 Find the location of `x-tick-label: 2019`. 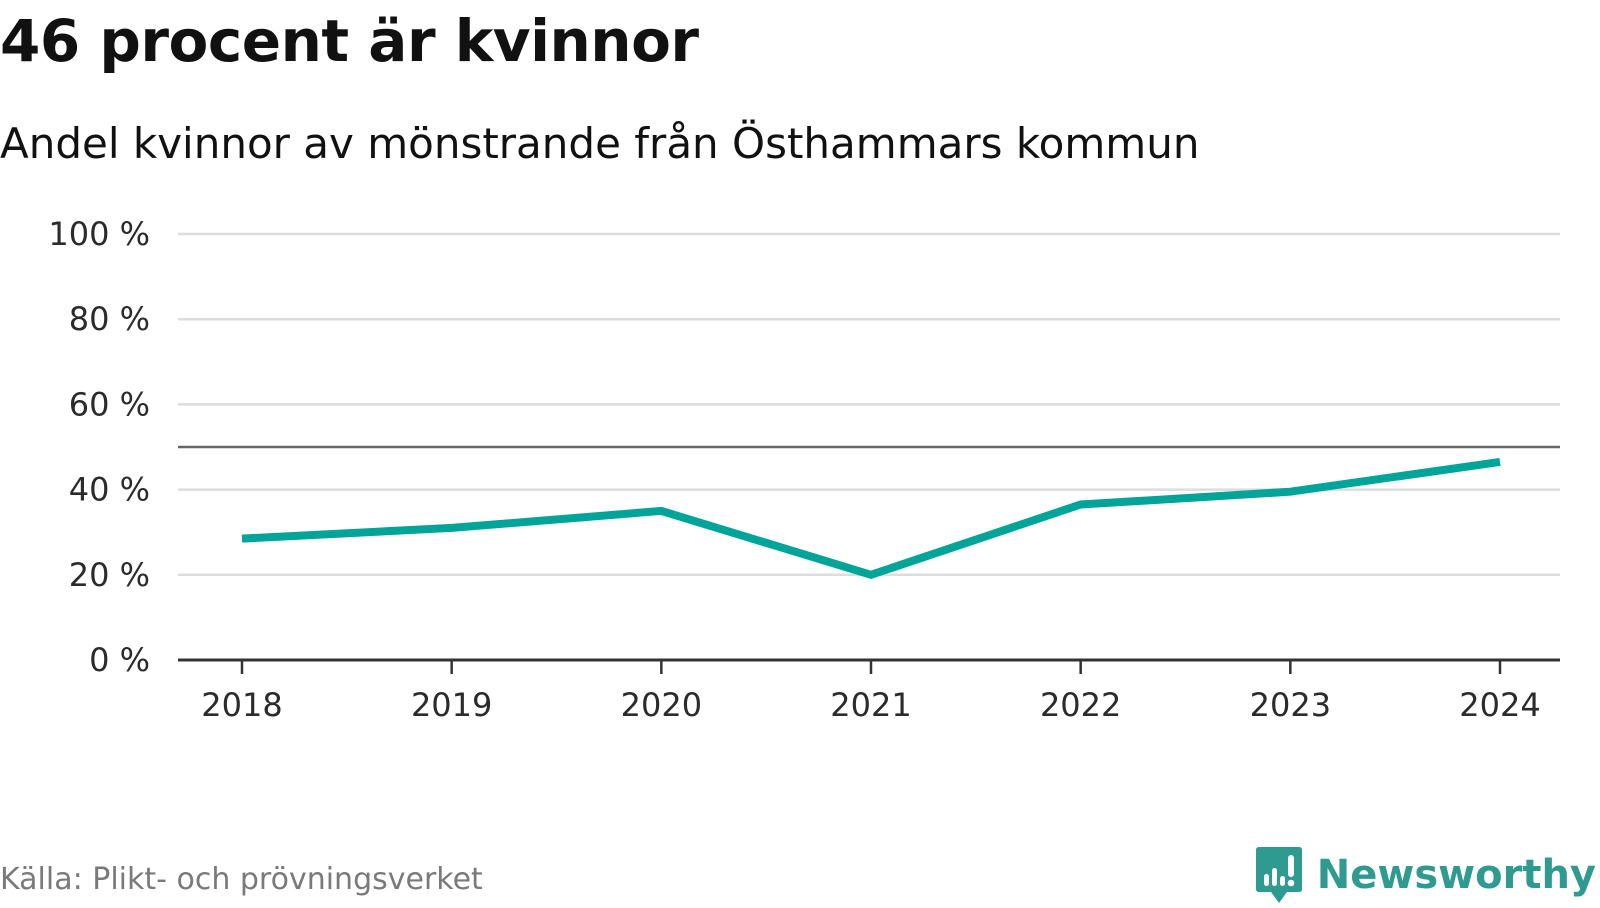

x-tick-label: 2019 is located at coordinates (451, 705).